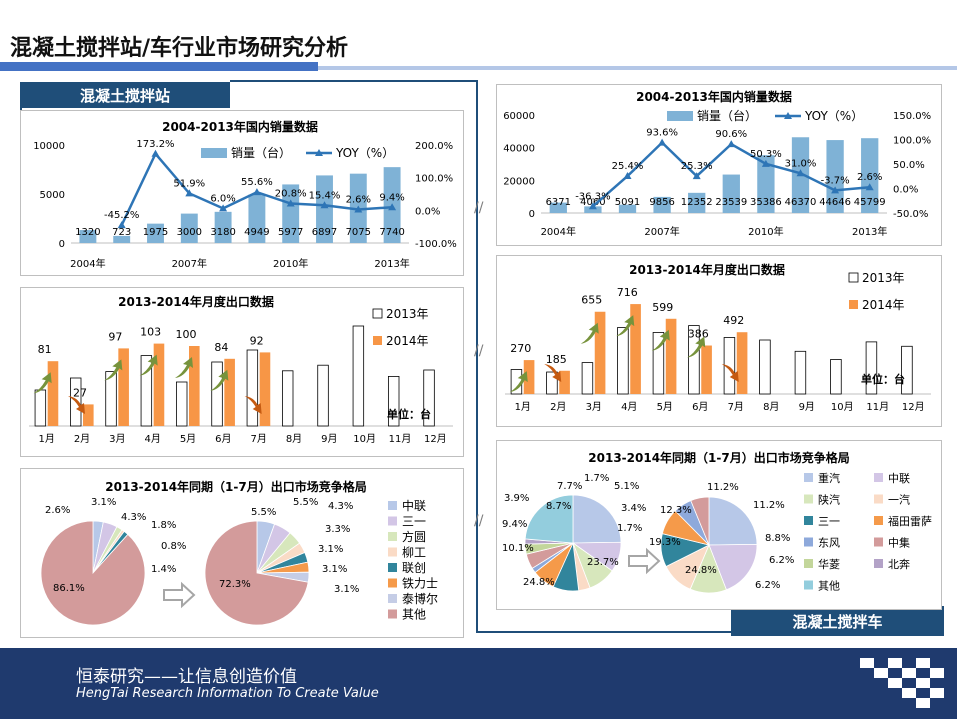 This screenshot has width=957, height=719. Describe the element at coordinates (87, 232) in the screenshot. I see `bar-value-label: 1320` at that location.